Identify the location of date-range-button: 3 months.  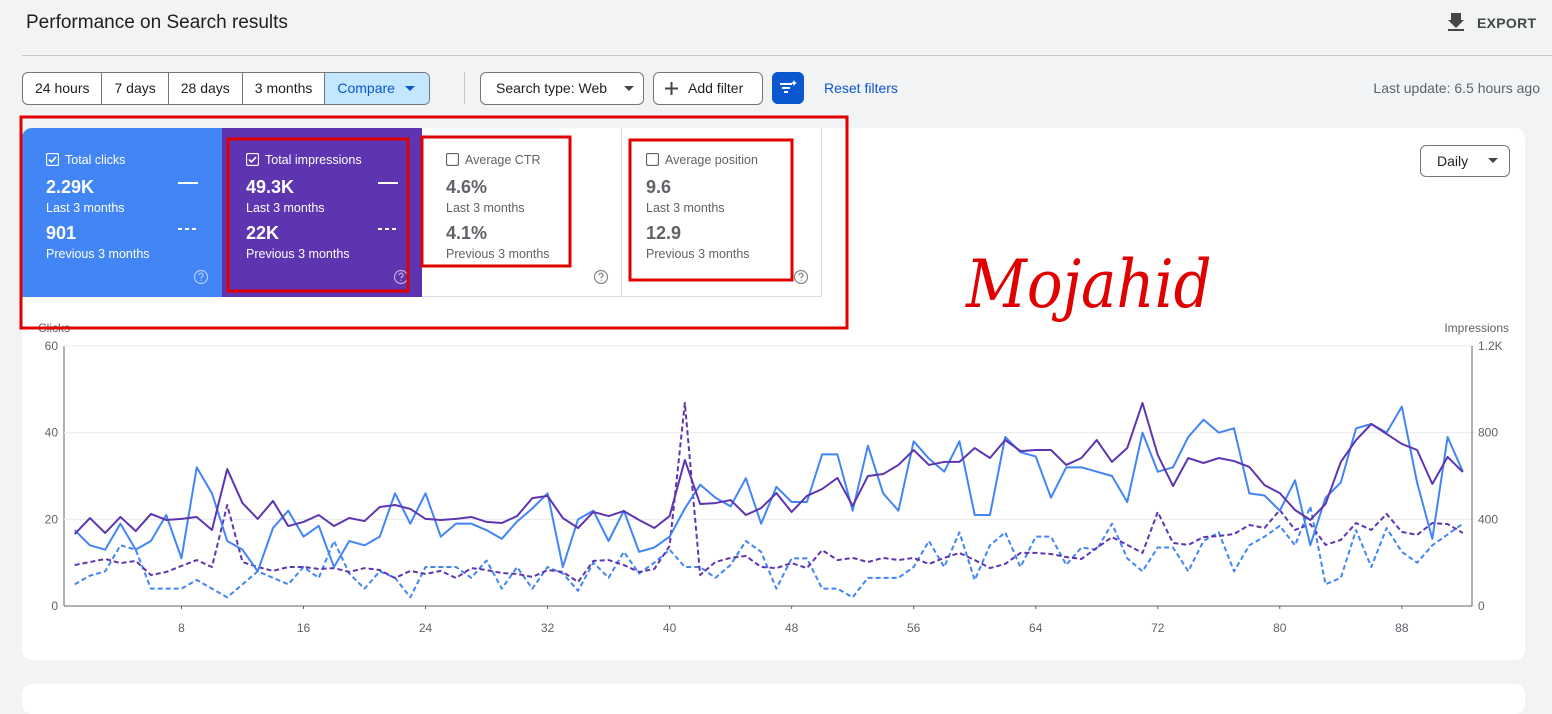
(284, 88).